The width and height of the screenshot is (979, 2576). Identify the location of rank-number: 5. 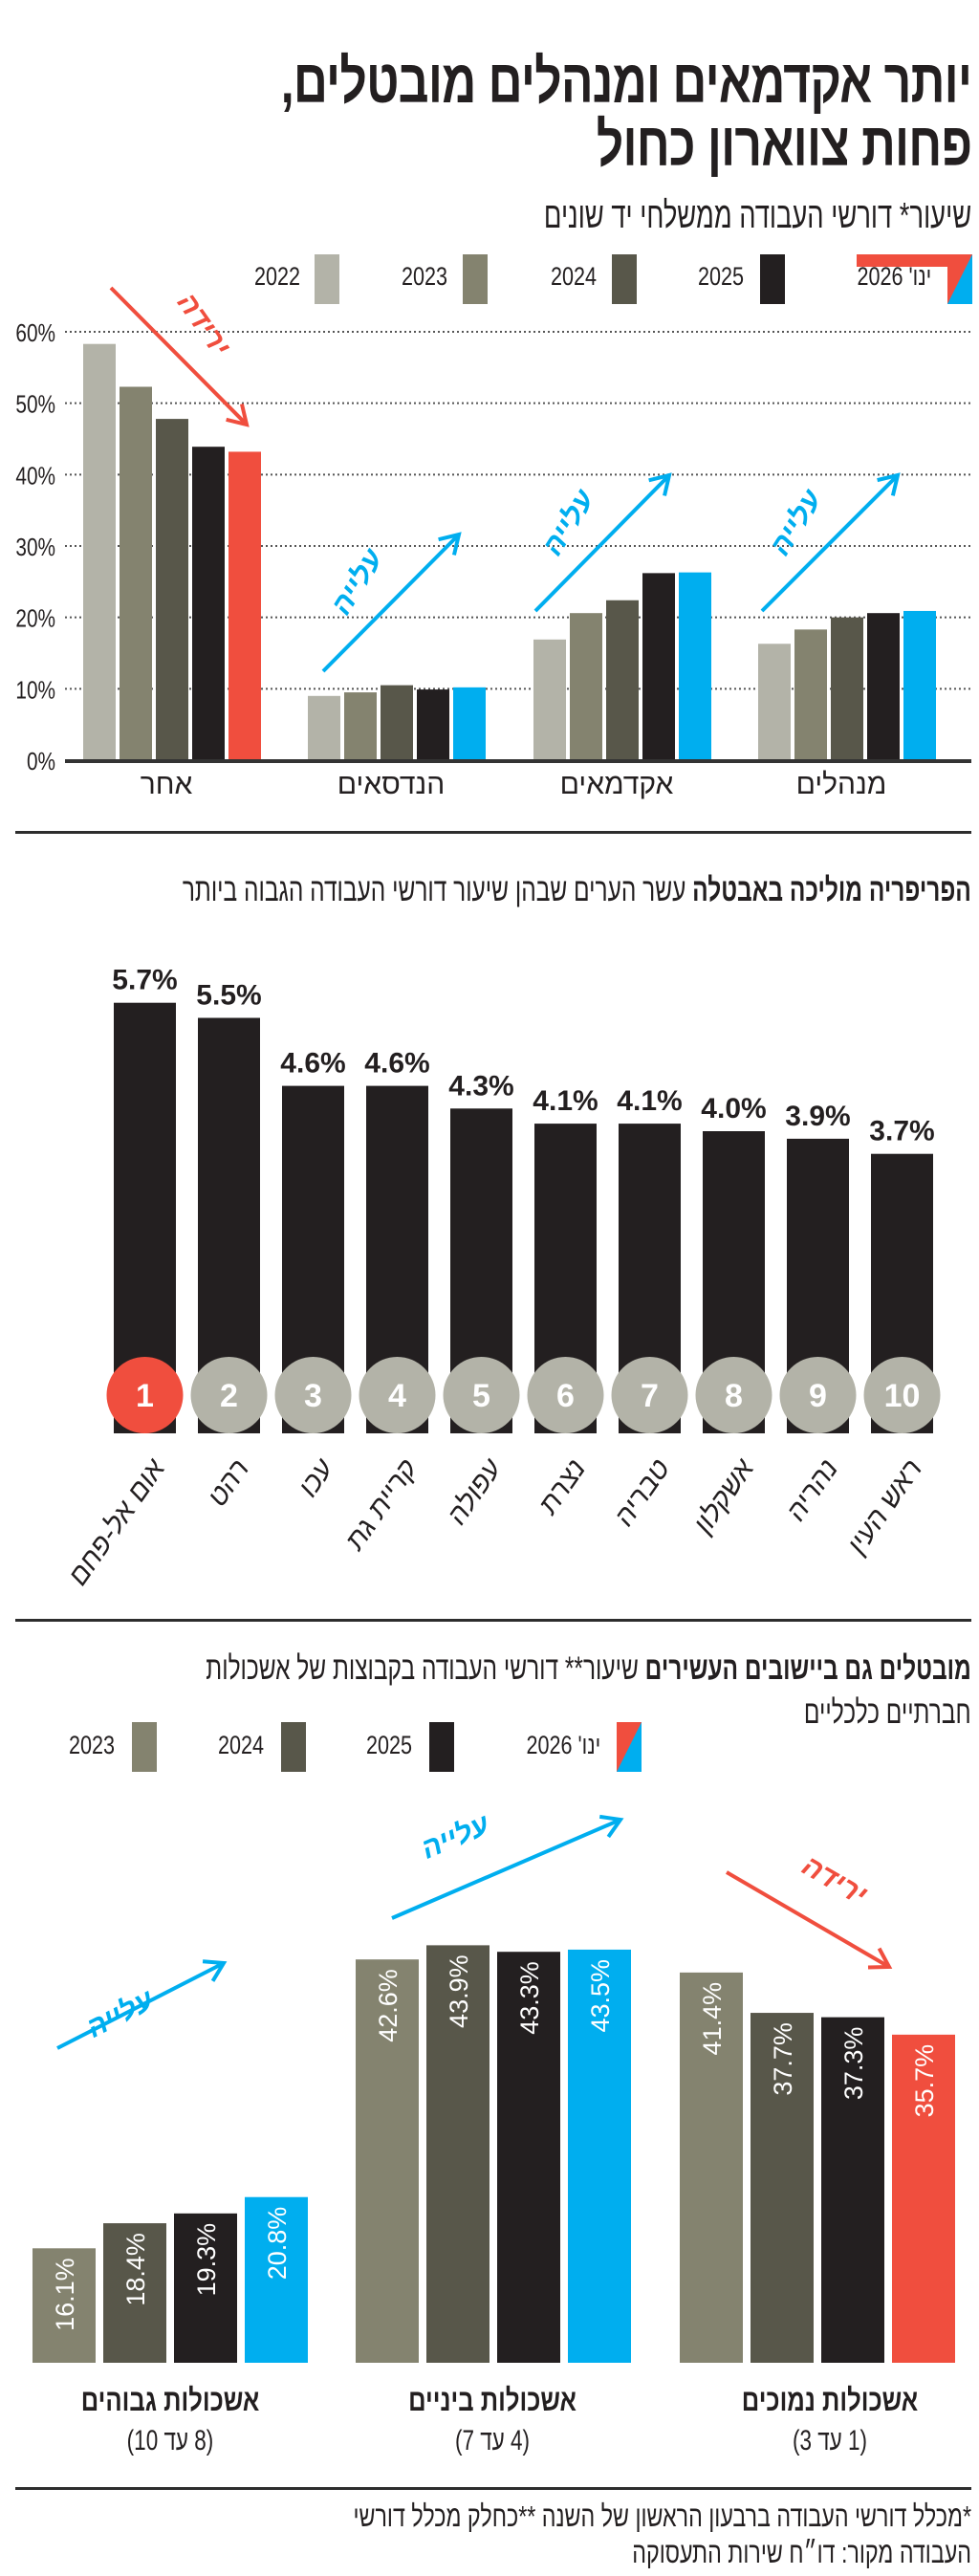
(481, 1396).